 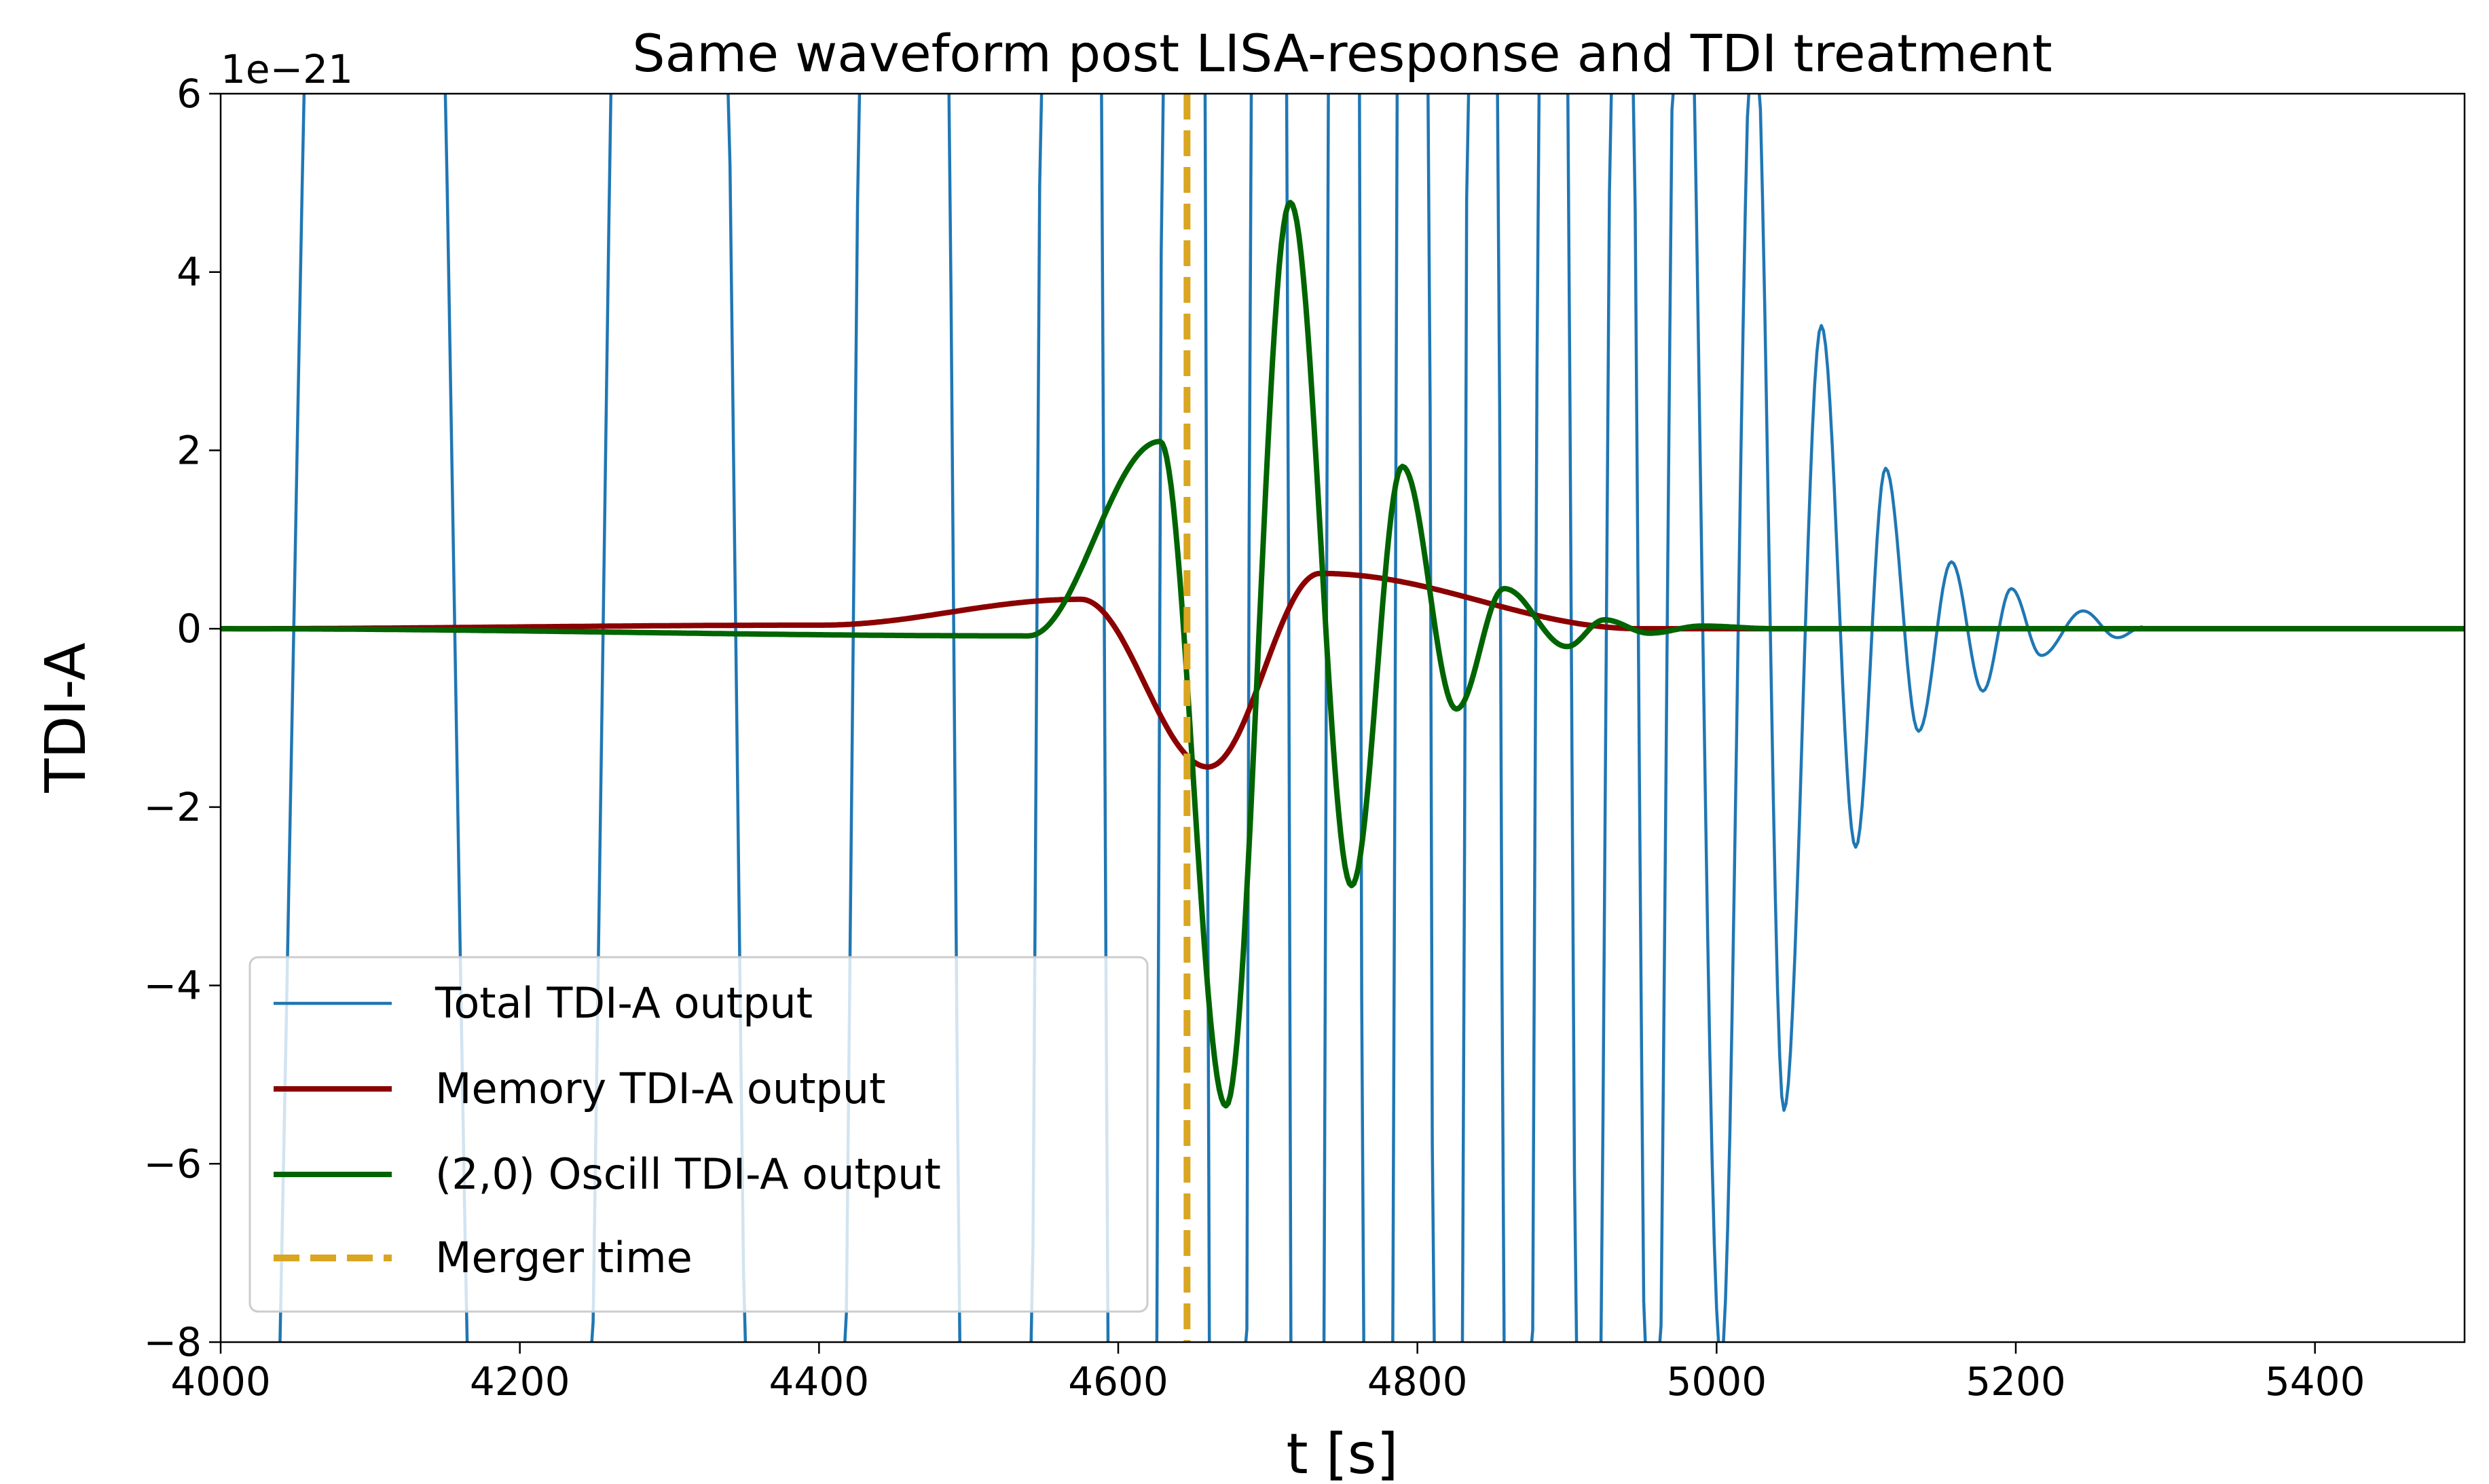 I want to click on y-tick-label: −4, so click(x=173, y=986).